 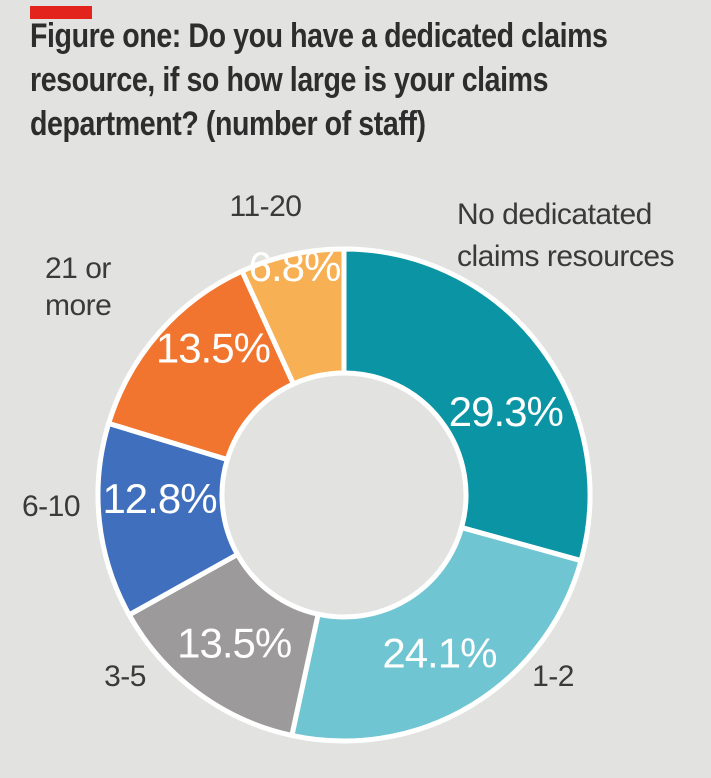 I want to click on donut-value-label-4: 12.8%, so click(x=159, y=498).